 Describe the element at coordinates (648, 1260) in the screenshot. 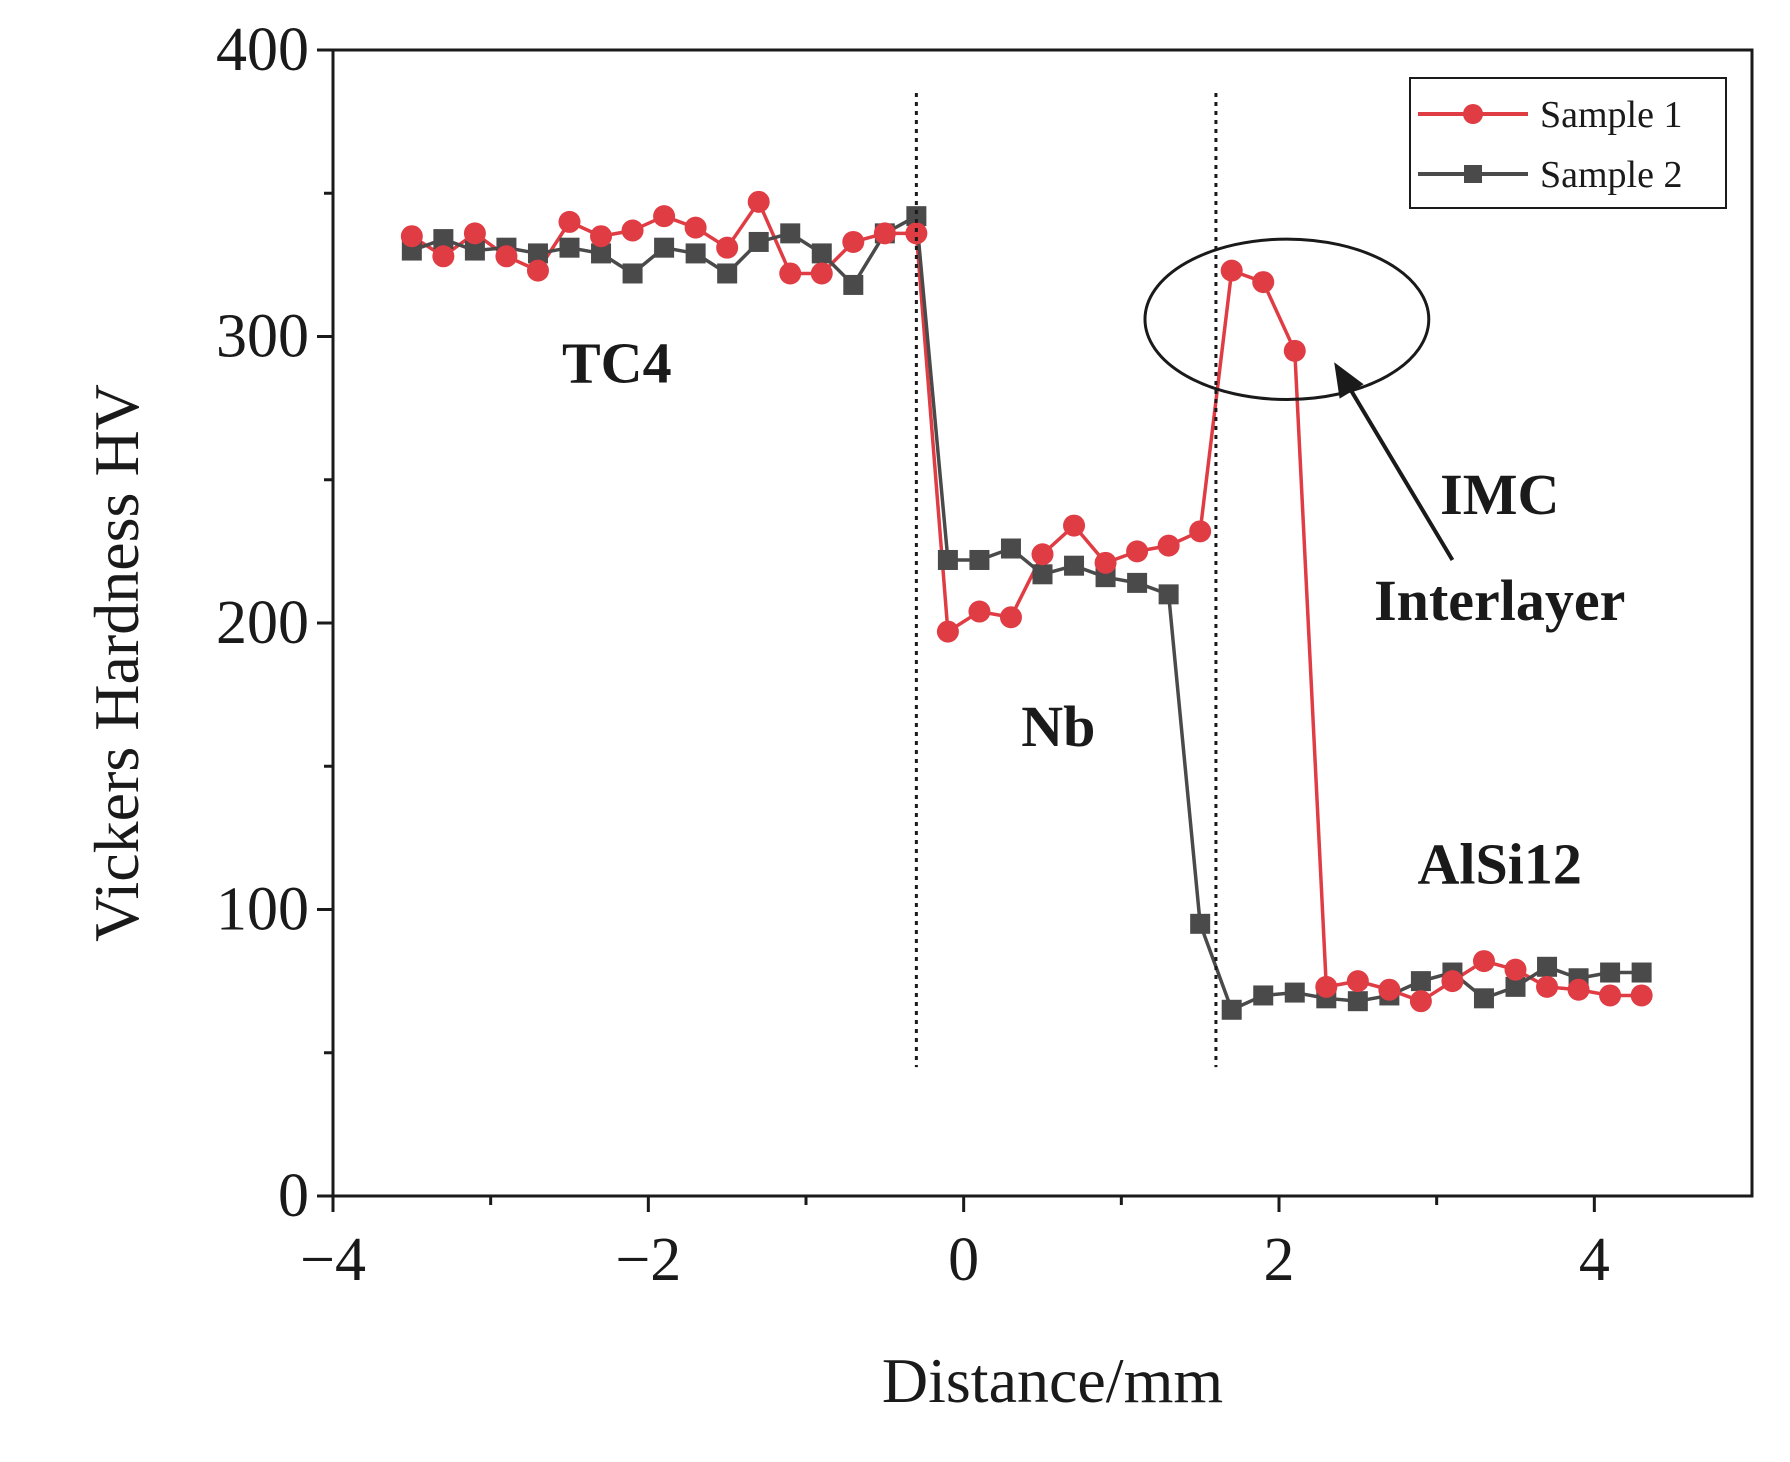

I see `x-tick-label: −2` at that location.